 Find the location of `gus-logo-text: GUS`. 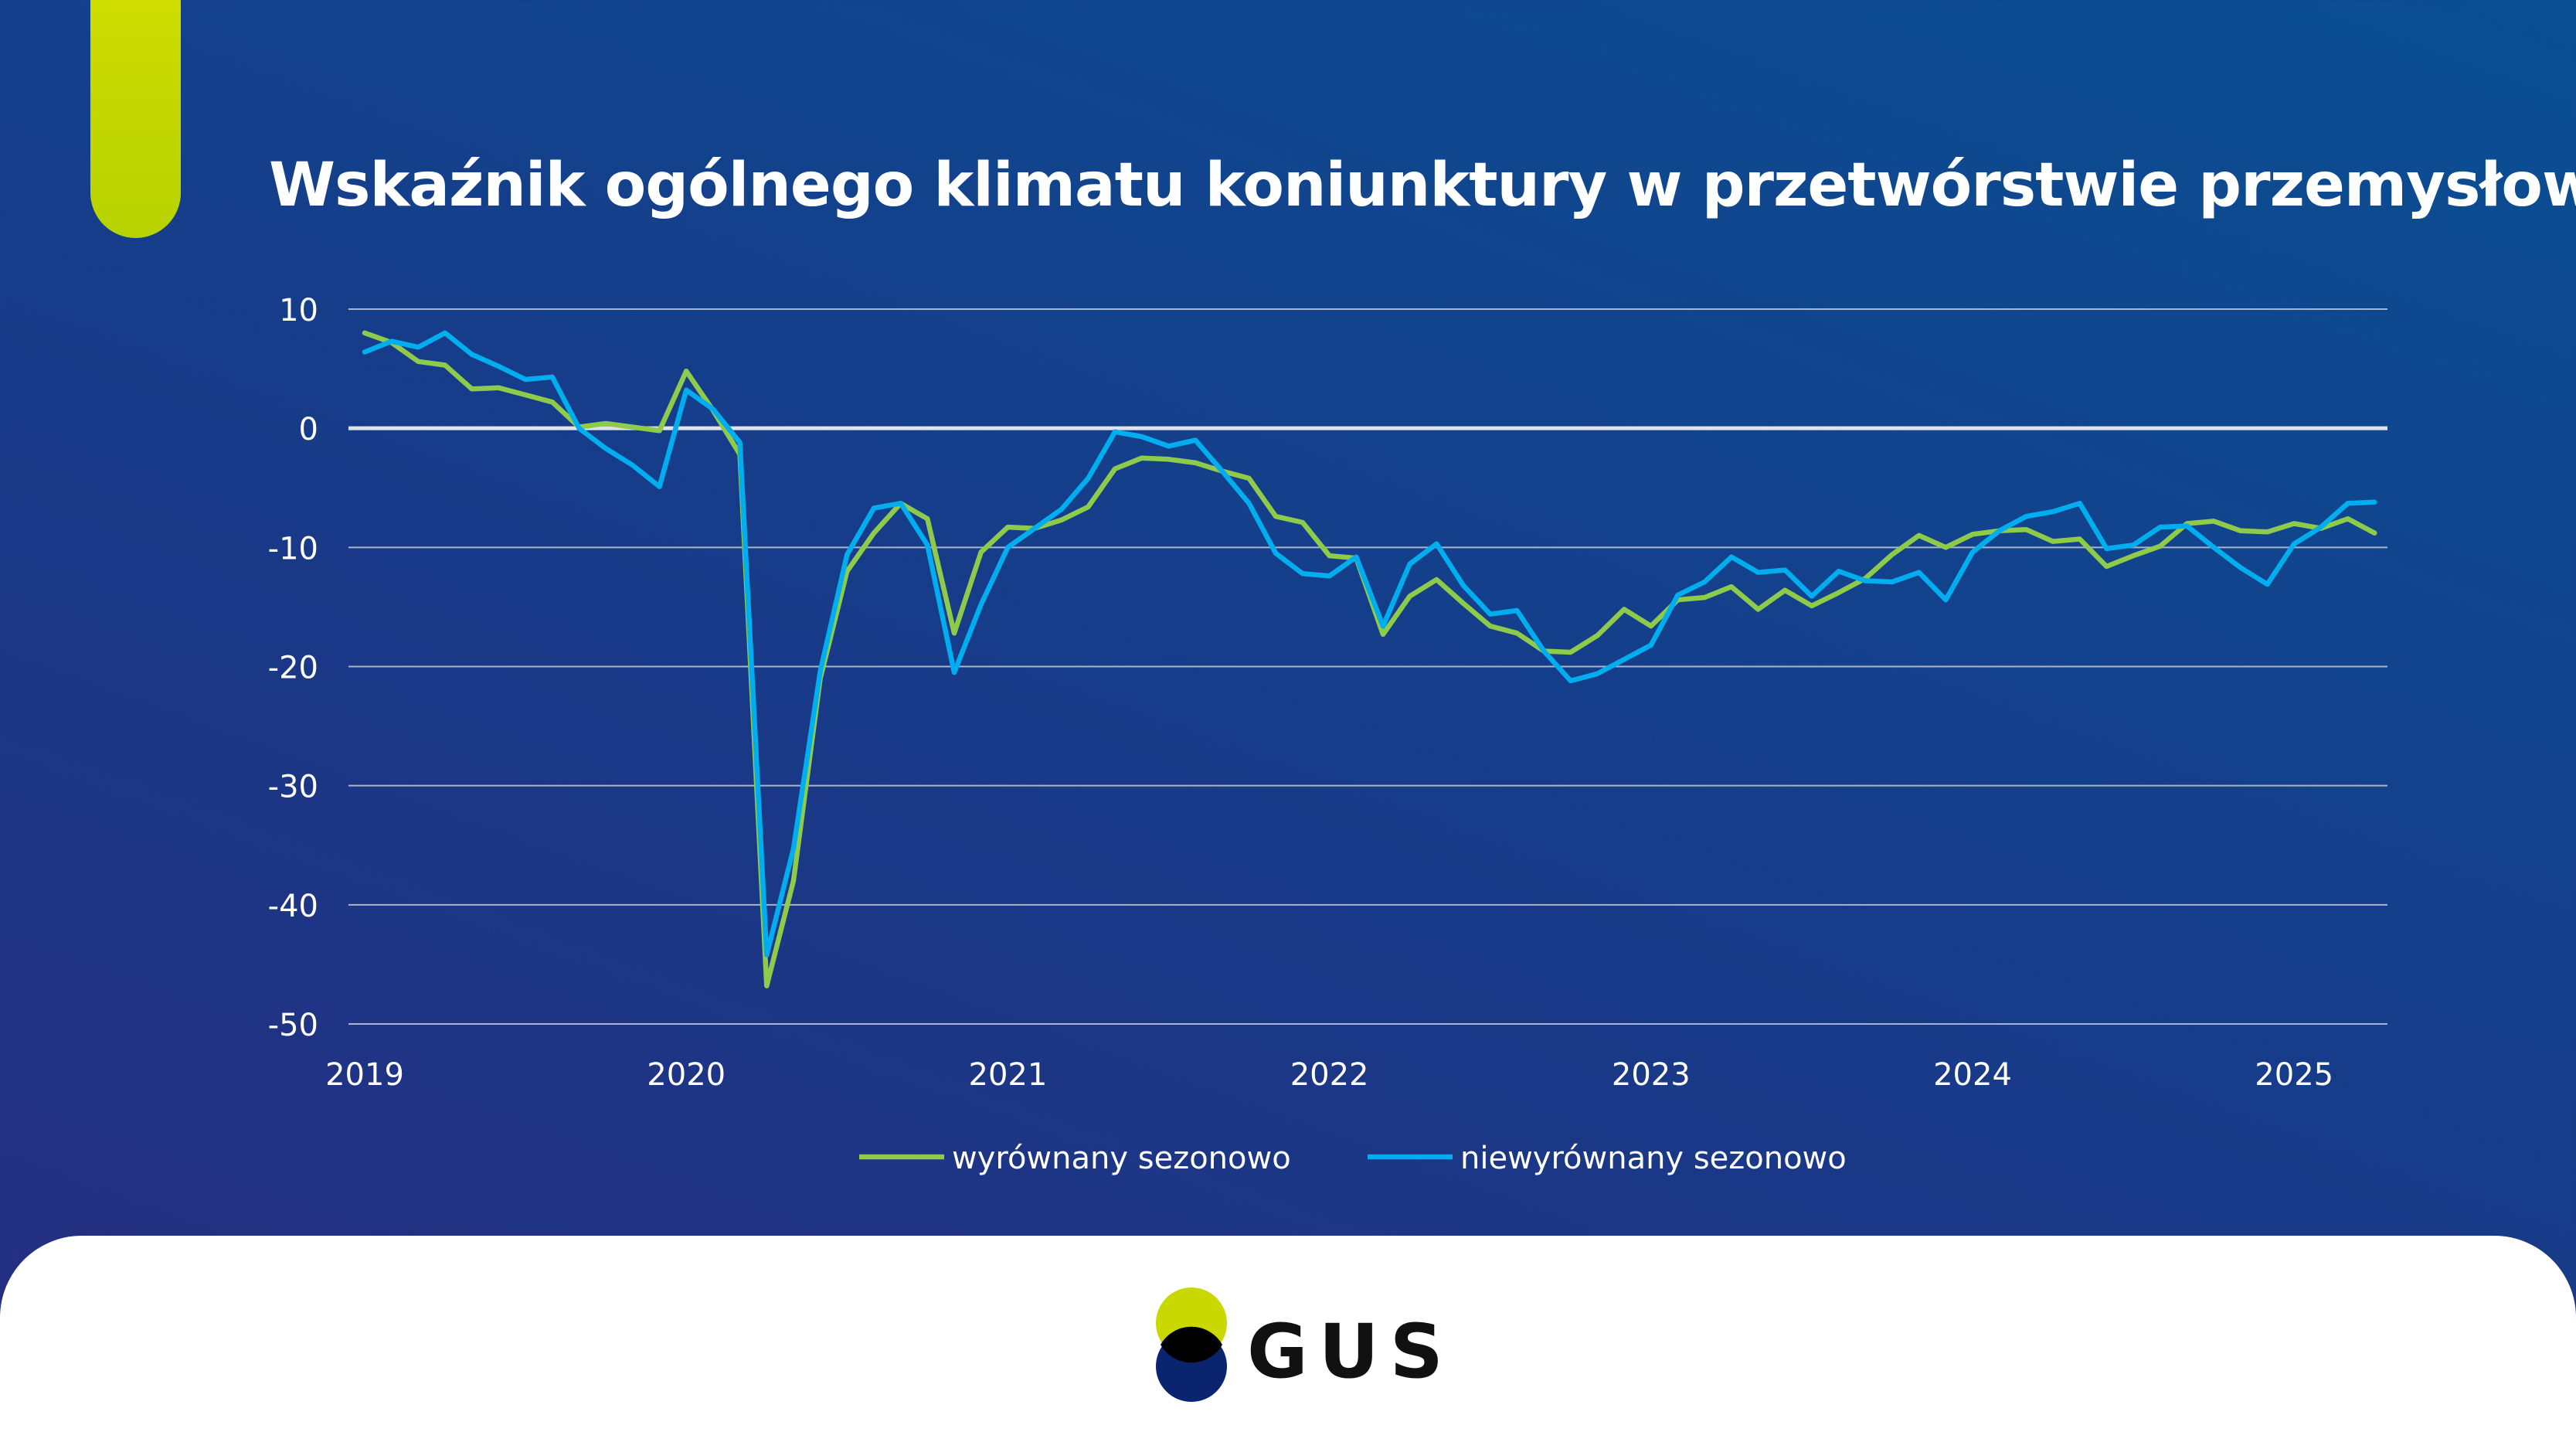

gus-logo-text: GUS is located at coordinates (1350, 1352).